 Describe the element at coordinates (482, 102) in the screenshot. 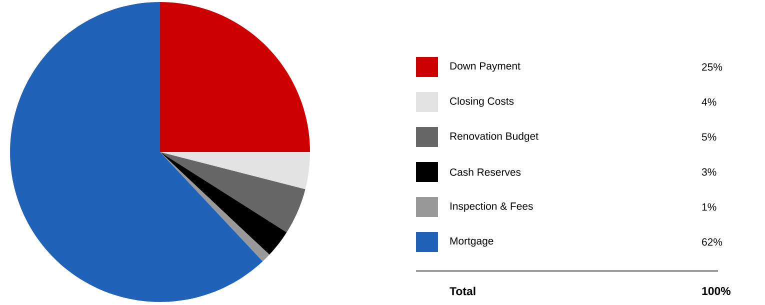

I see `legend-label: Closing Costs` at that location.